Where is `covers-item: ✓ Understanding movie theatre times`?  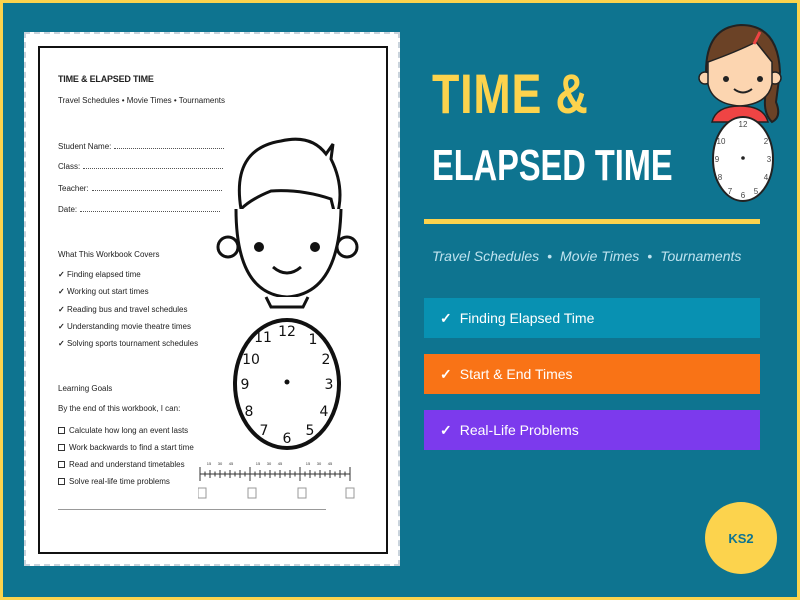
covers-item: ✓ Understanding movie theatre times is located at coordinates (124, 326).